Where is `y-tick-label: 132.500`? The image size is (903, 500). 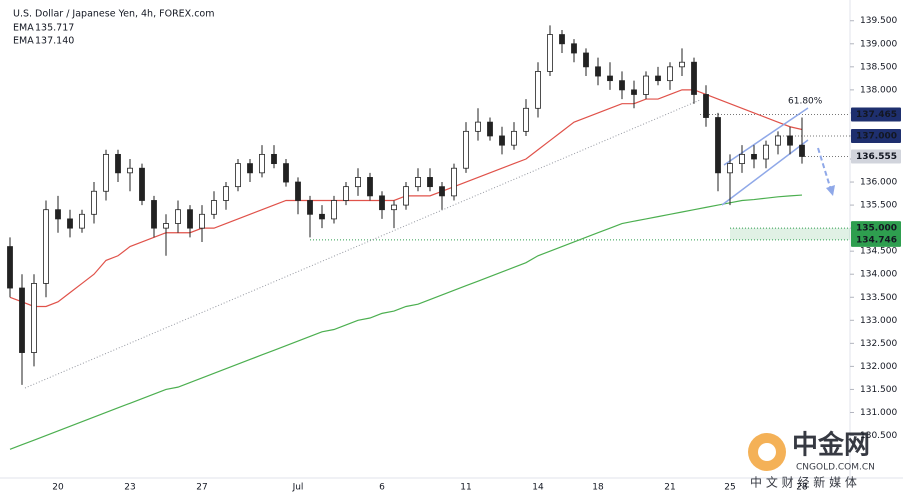 y-tick-label: 132.500 is located at coordinates (878, 344).